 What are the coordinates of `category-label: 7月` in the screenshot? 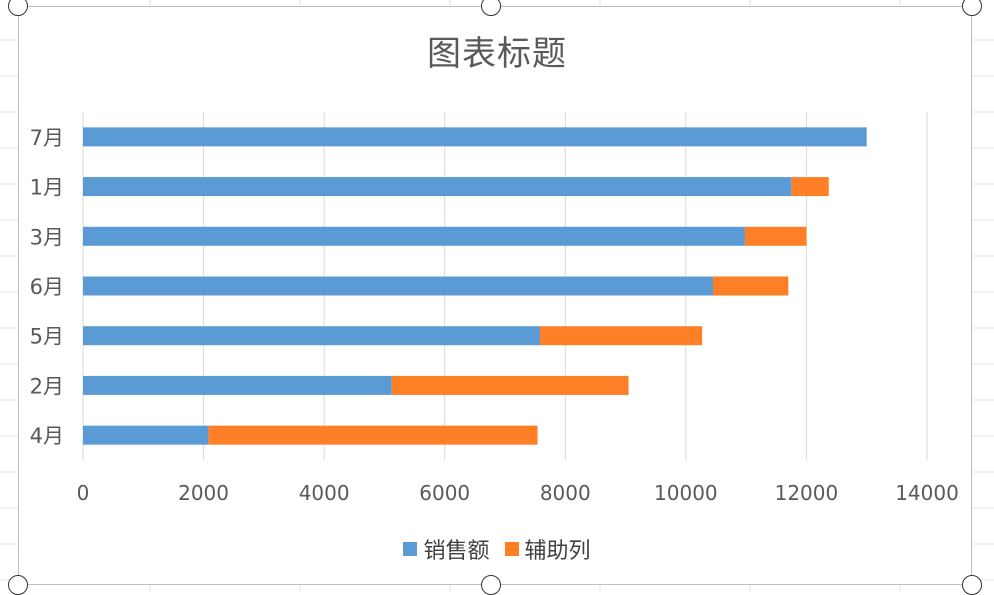 It's located at (47, 138).